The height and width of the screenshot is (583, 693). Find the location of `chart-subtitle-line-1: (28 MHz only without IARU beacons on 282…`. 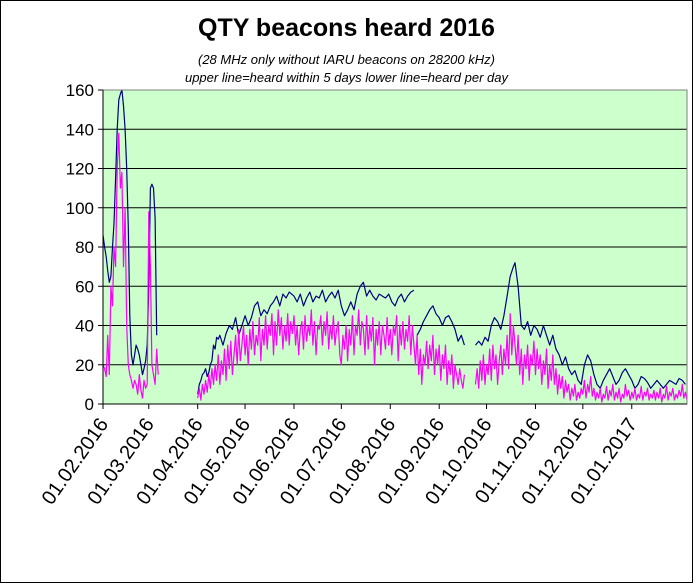

chart-subtitle-line-1: (28 MHz only without IARU beacons on 282… is located at coordinates (346, 59).